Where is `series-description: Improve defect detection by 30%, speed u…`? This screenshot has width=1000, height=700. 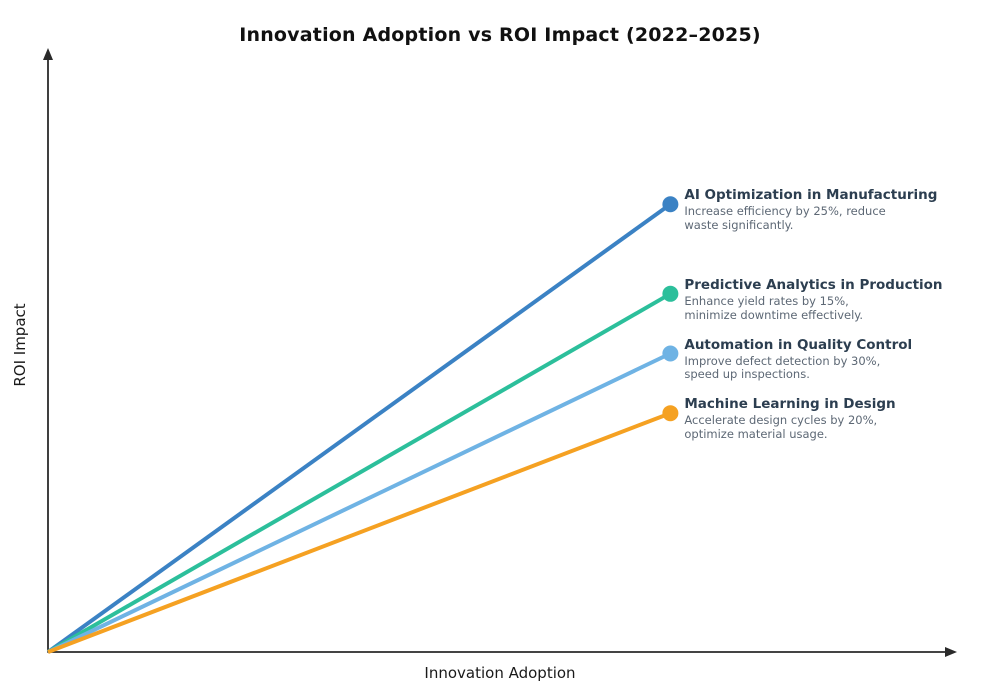
series-description: Improve defect detection by 30%, speed u… is located at coordinates (782, 367).